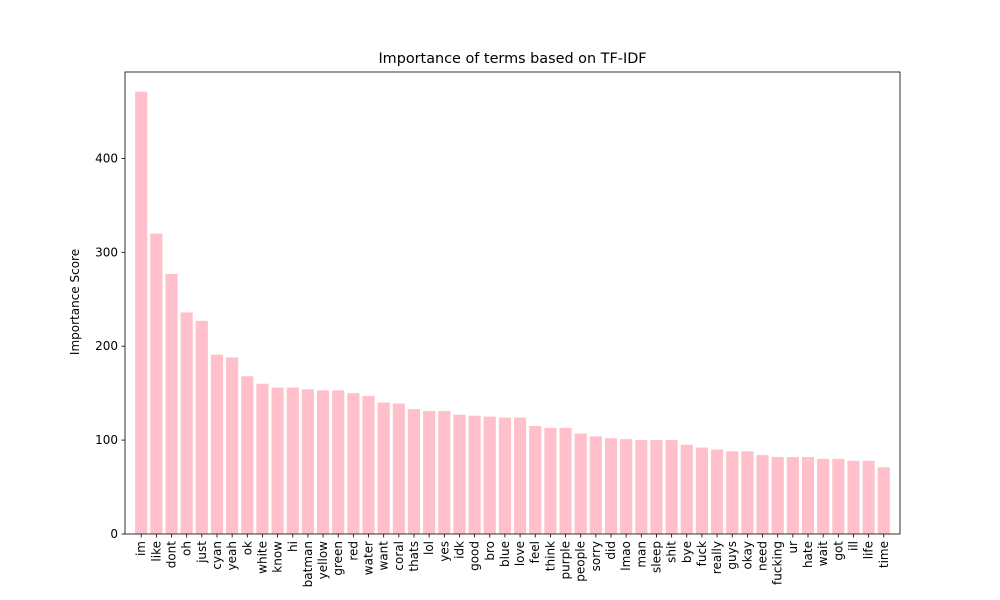 This screenshot has width=1000, height=600. I want to click on x-tick-label: okay, so click(747, 555).